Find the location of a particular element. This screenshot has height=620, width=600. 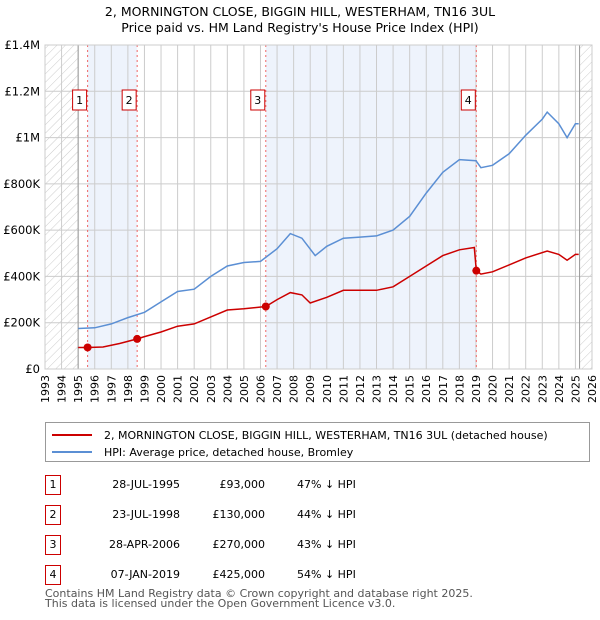

x-tick-label: 2021 is located at coordinates (509, 389).